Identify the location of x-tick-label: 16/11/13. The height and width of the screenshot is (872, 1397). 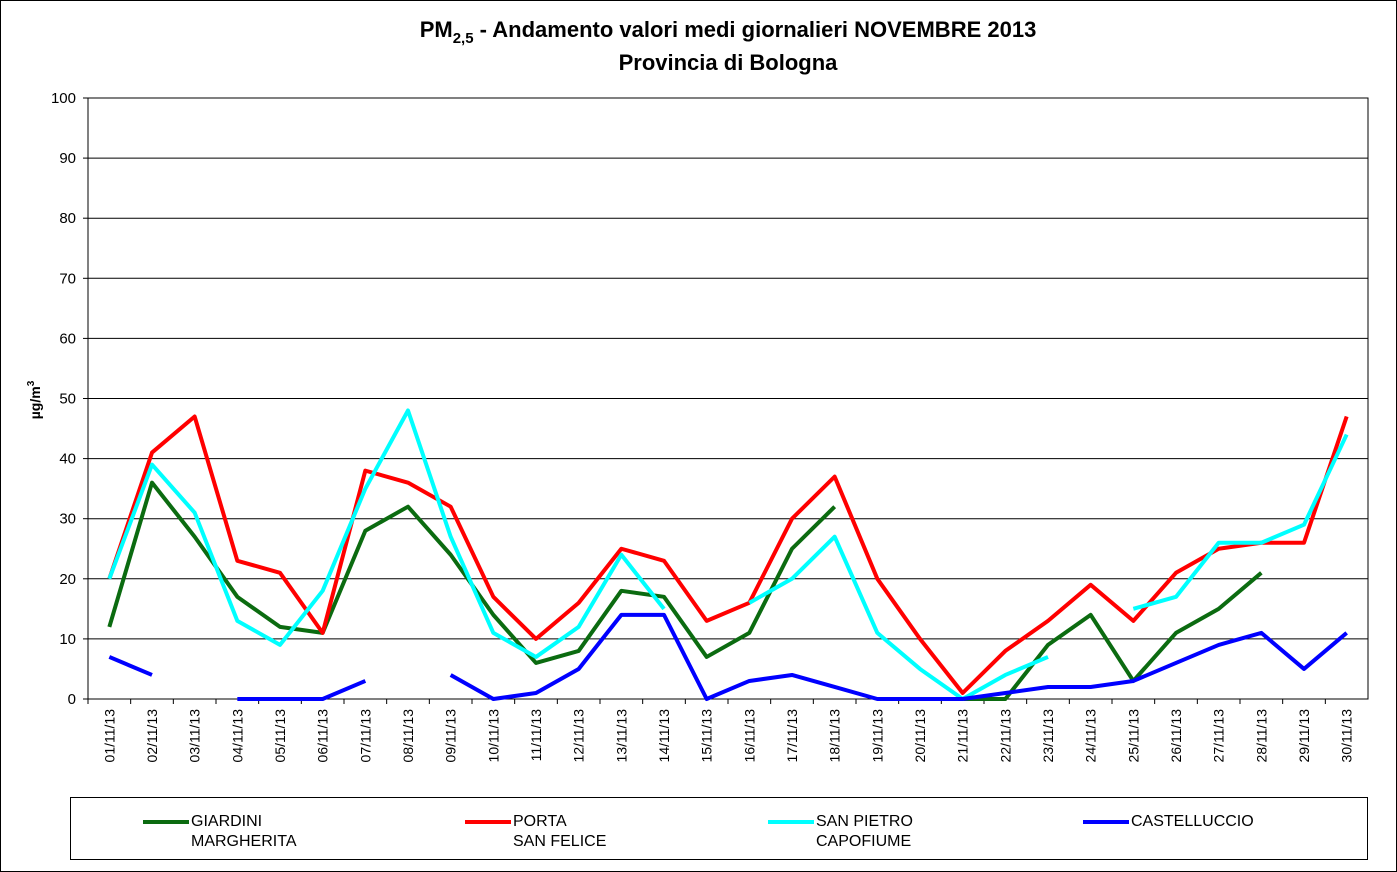
(749, 736).